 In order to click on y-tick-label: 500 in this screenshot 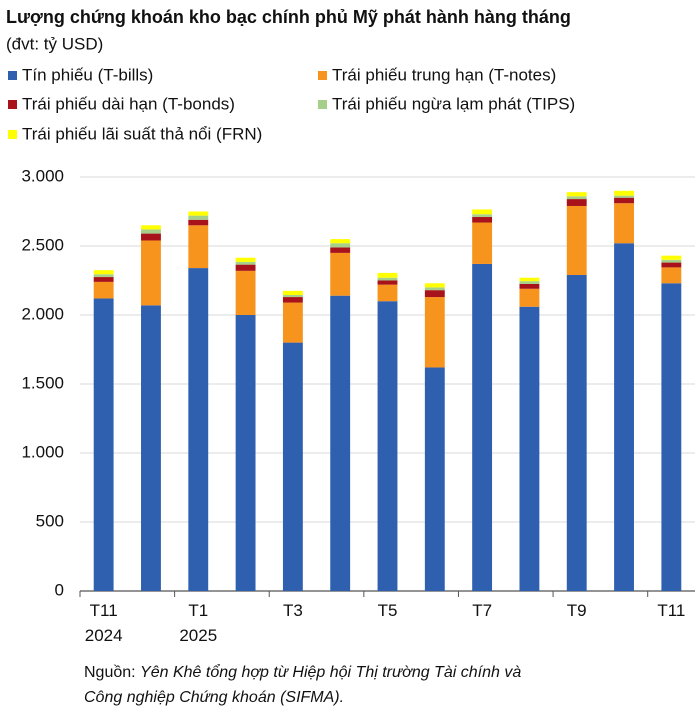, I will do `click(50, 520)`.